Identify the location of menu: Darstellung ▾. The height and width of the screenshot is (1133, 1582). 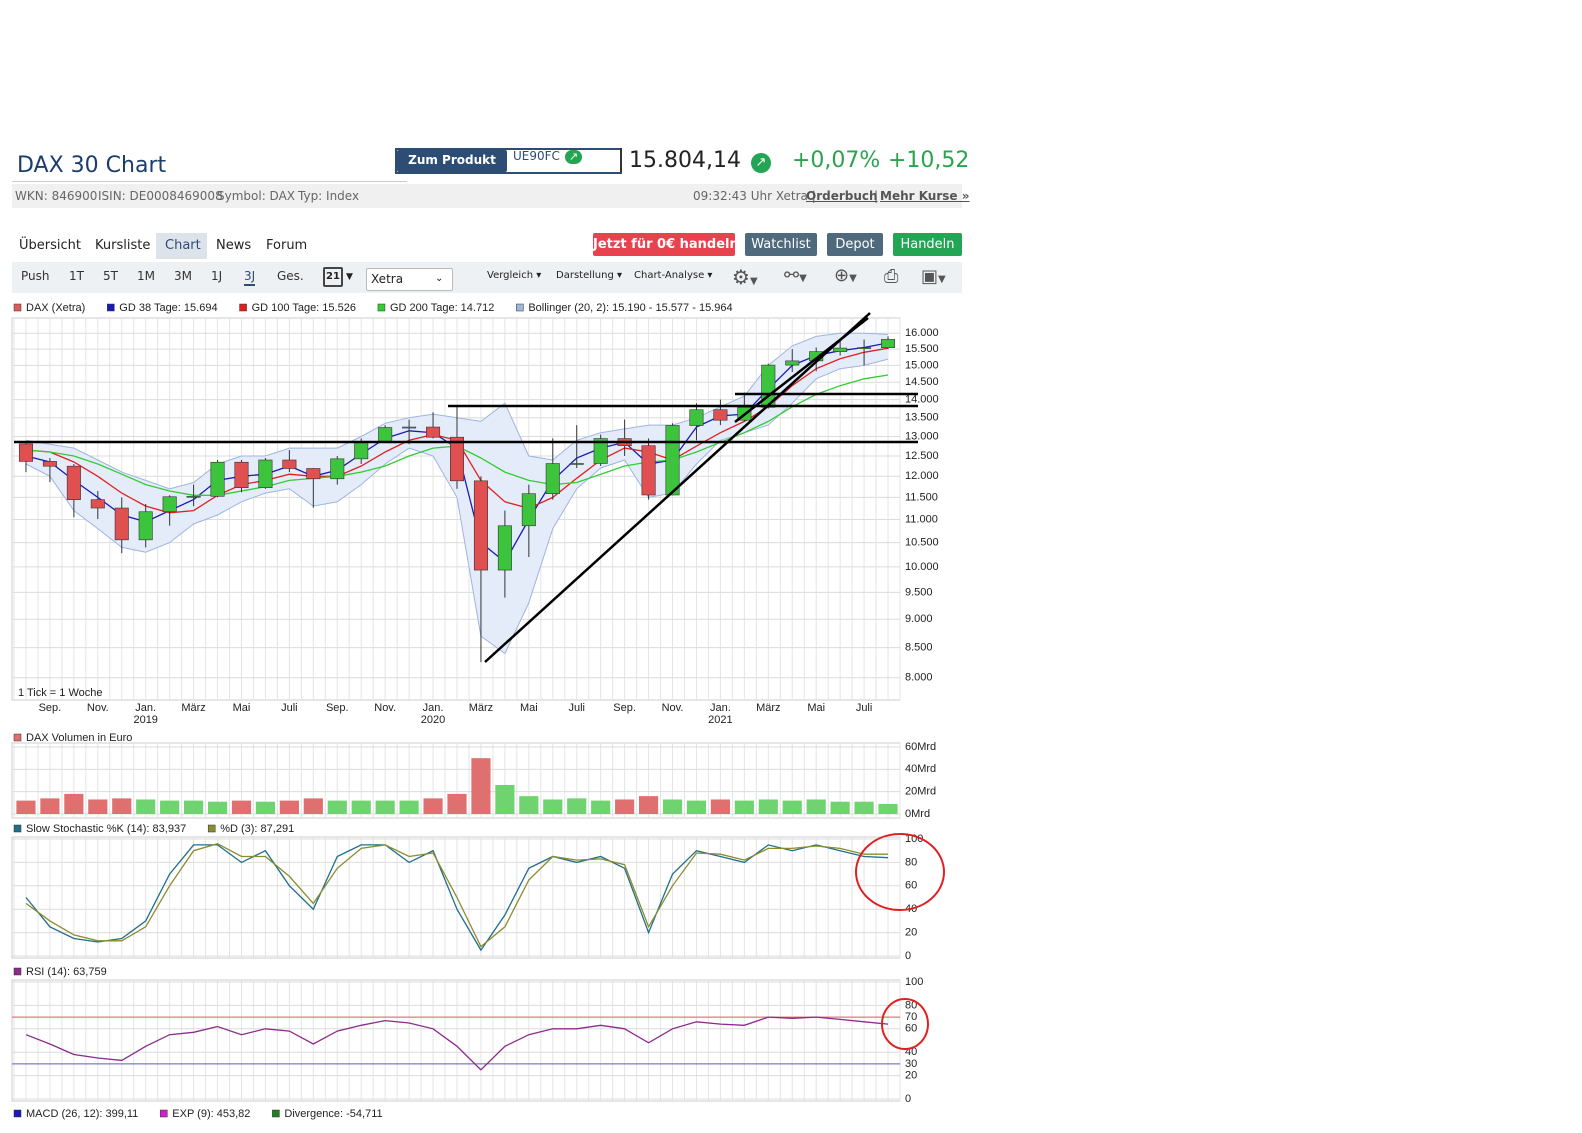
(589, 275).